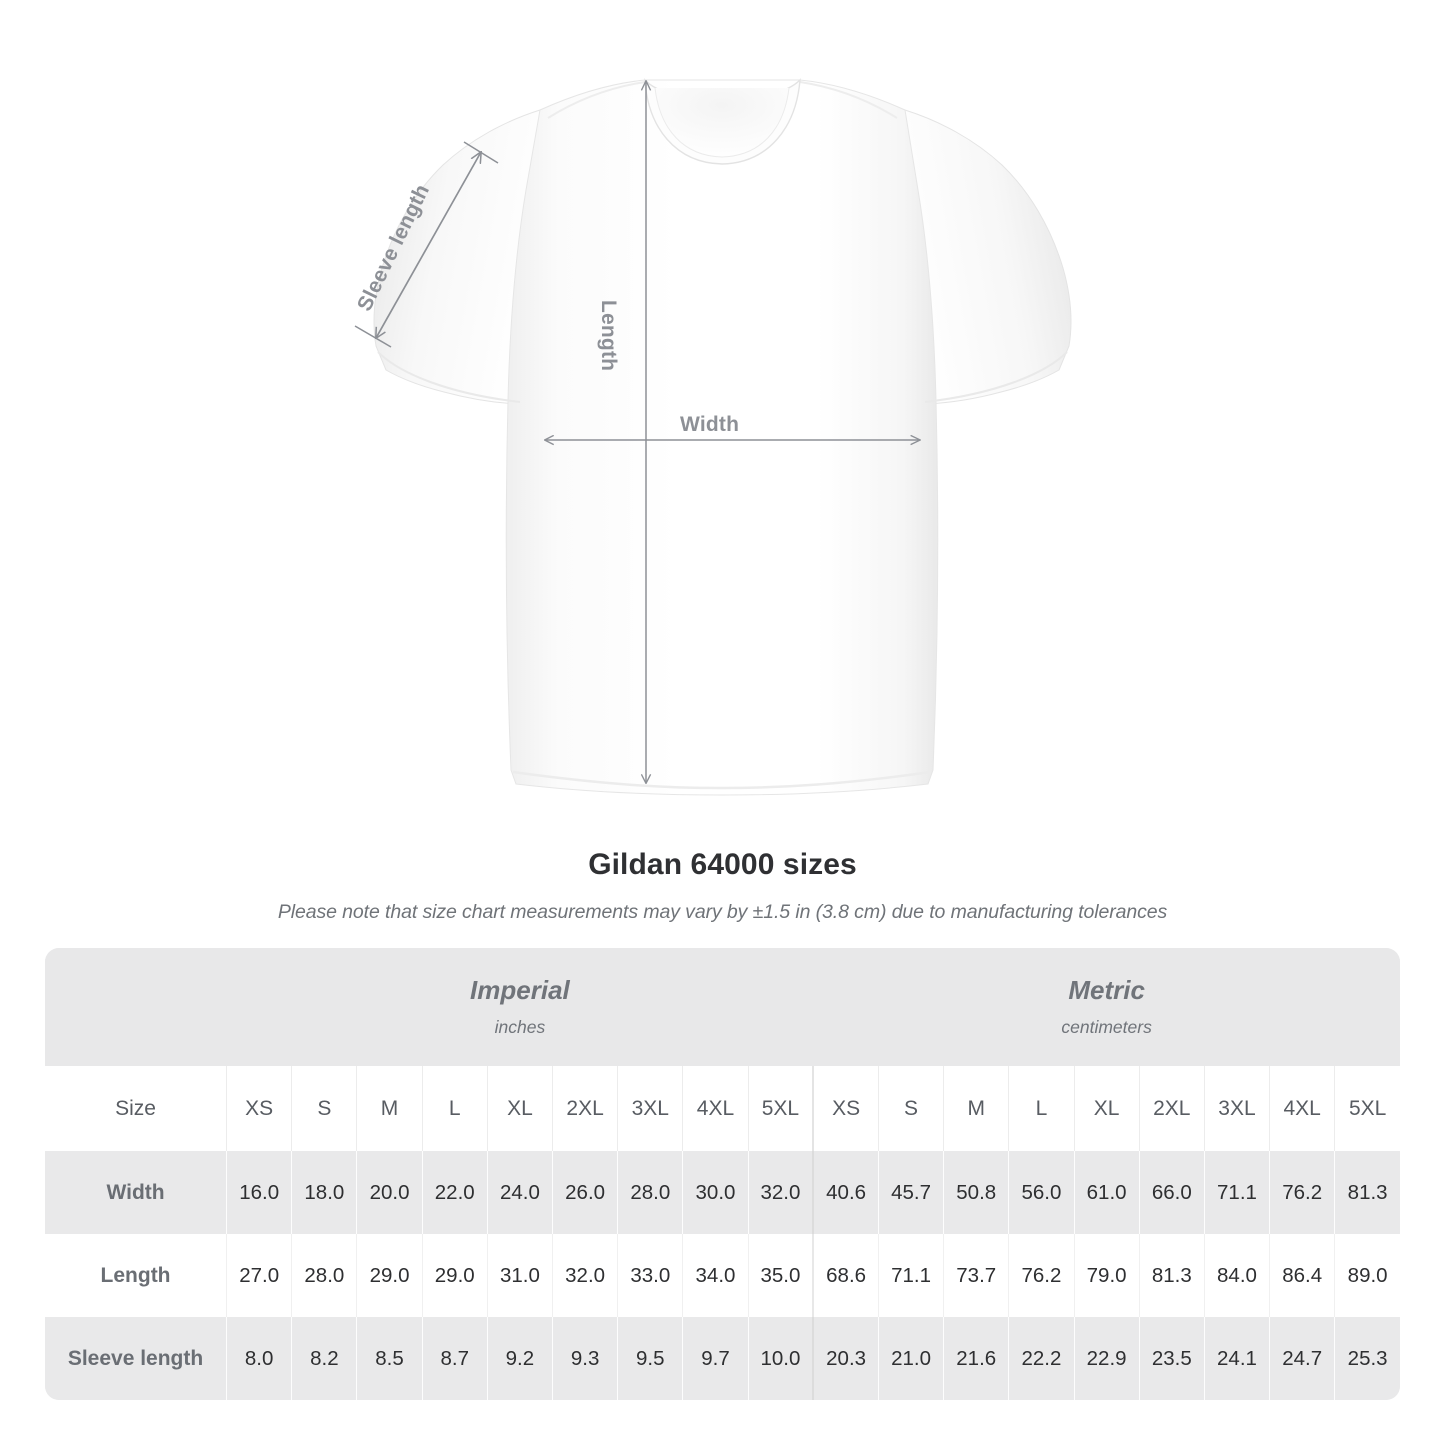 This screenshot has width=1445, height=1445. What do you see at coordinates (1236, 1275) in the screenshot?
I see `cell-length-metric-3xl: 84.0` at bounding box center [1236, 1275].